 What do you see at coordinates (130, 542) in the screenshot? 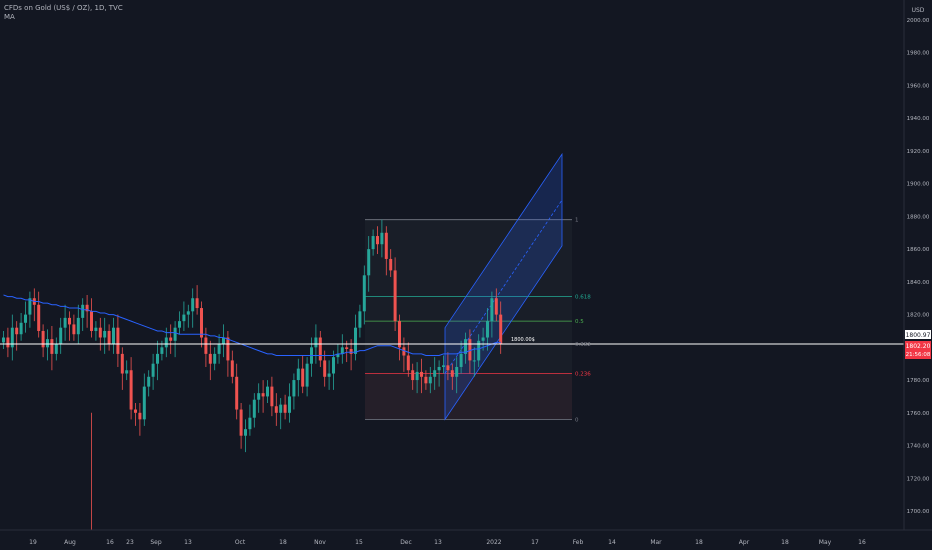
I see `time-tick-label: 23` at bounding box center [130, 542].